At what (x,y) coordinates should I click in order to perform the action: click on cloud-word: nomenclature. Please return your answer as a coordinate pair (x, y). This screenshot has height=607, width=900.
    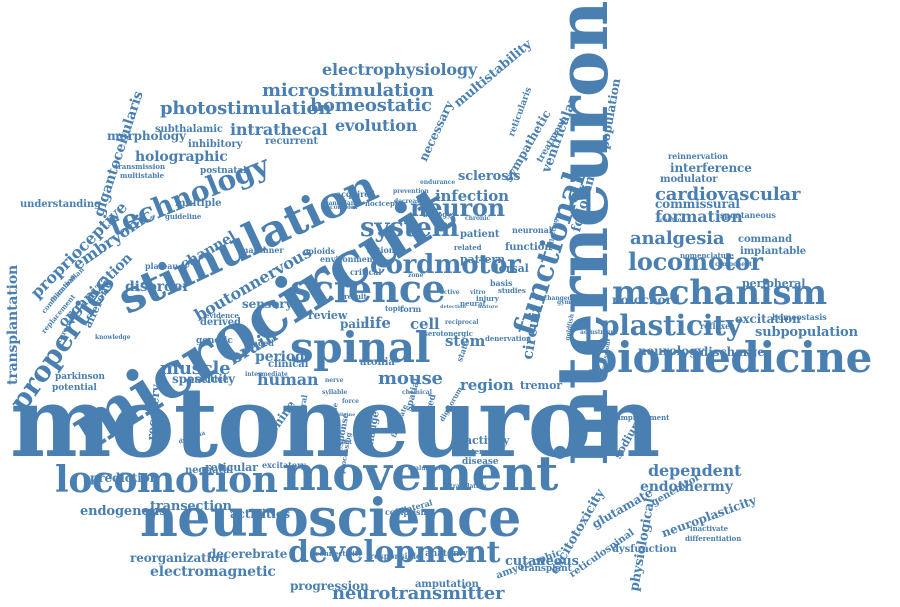
    Looking at the image, I should click on (707, 255).